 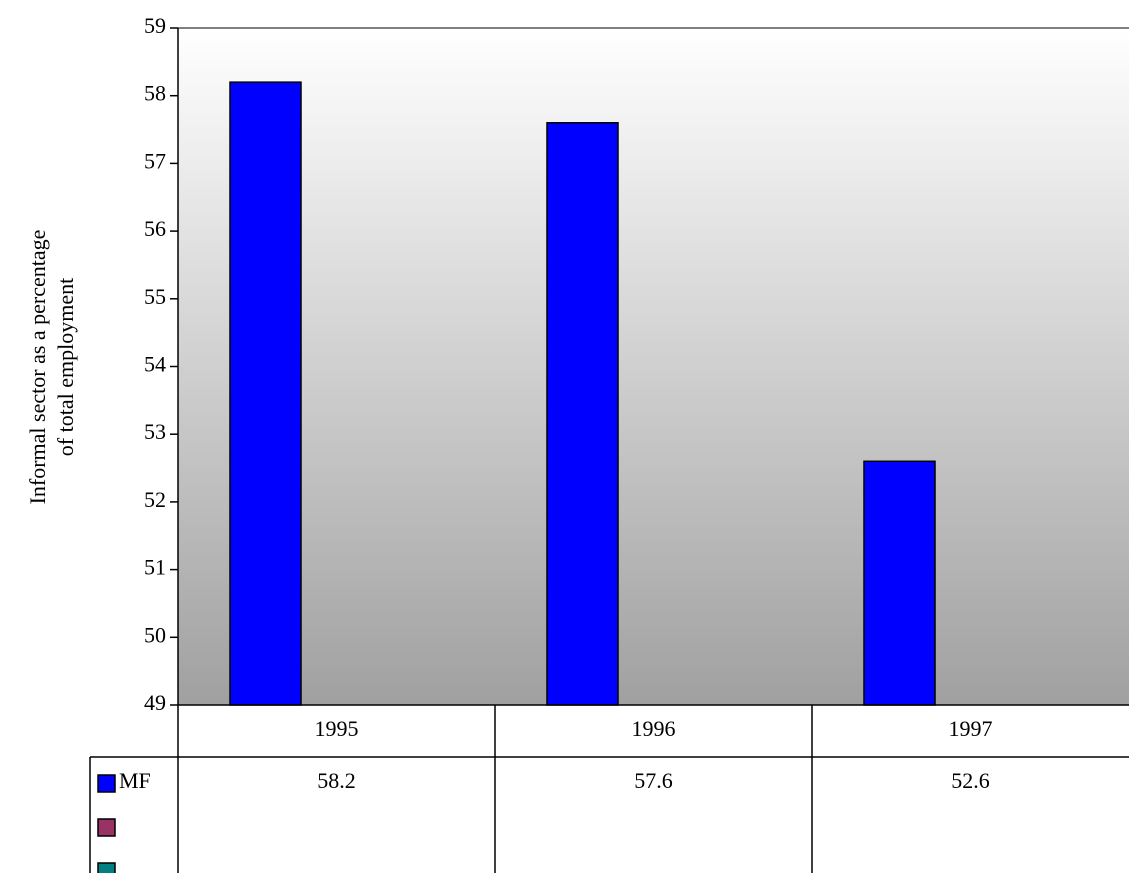 What do you see at coordinates (336, 780) in the screenshot?
I see `data-label: 58.2` at bounding box center [336, 780].